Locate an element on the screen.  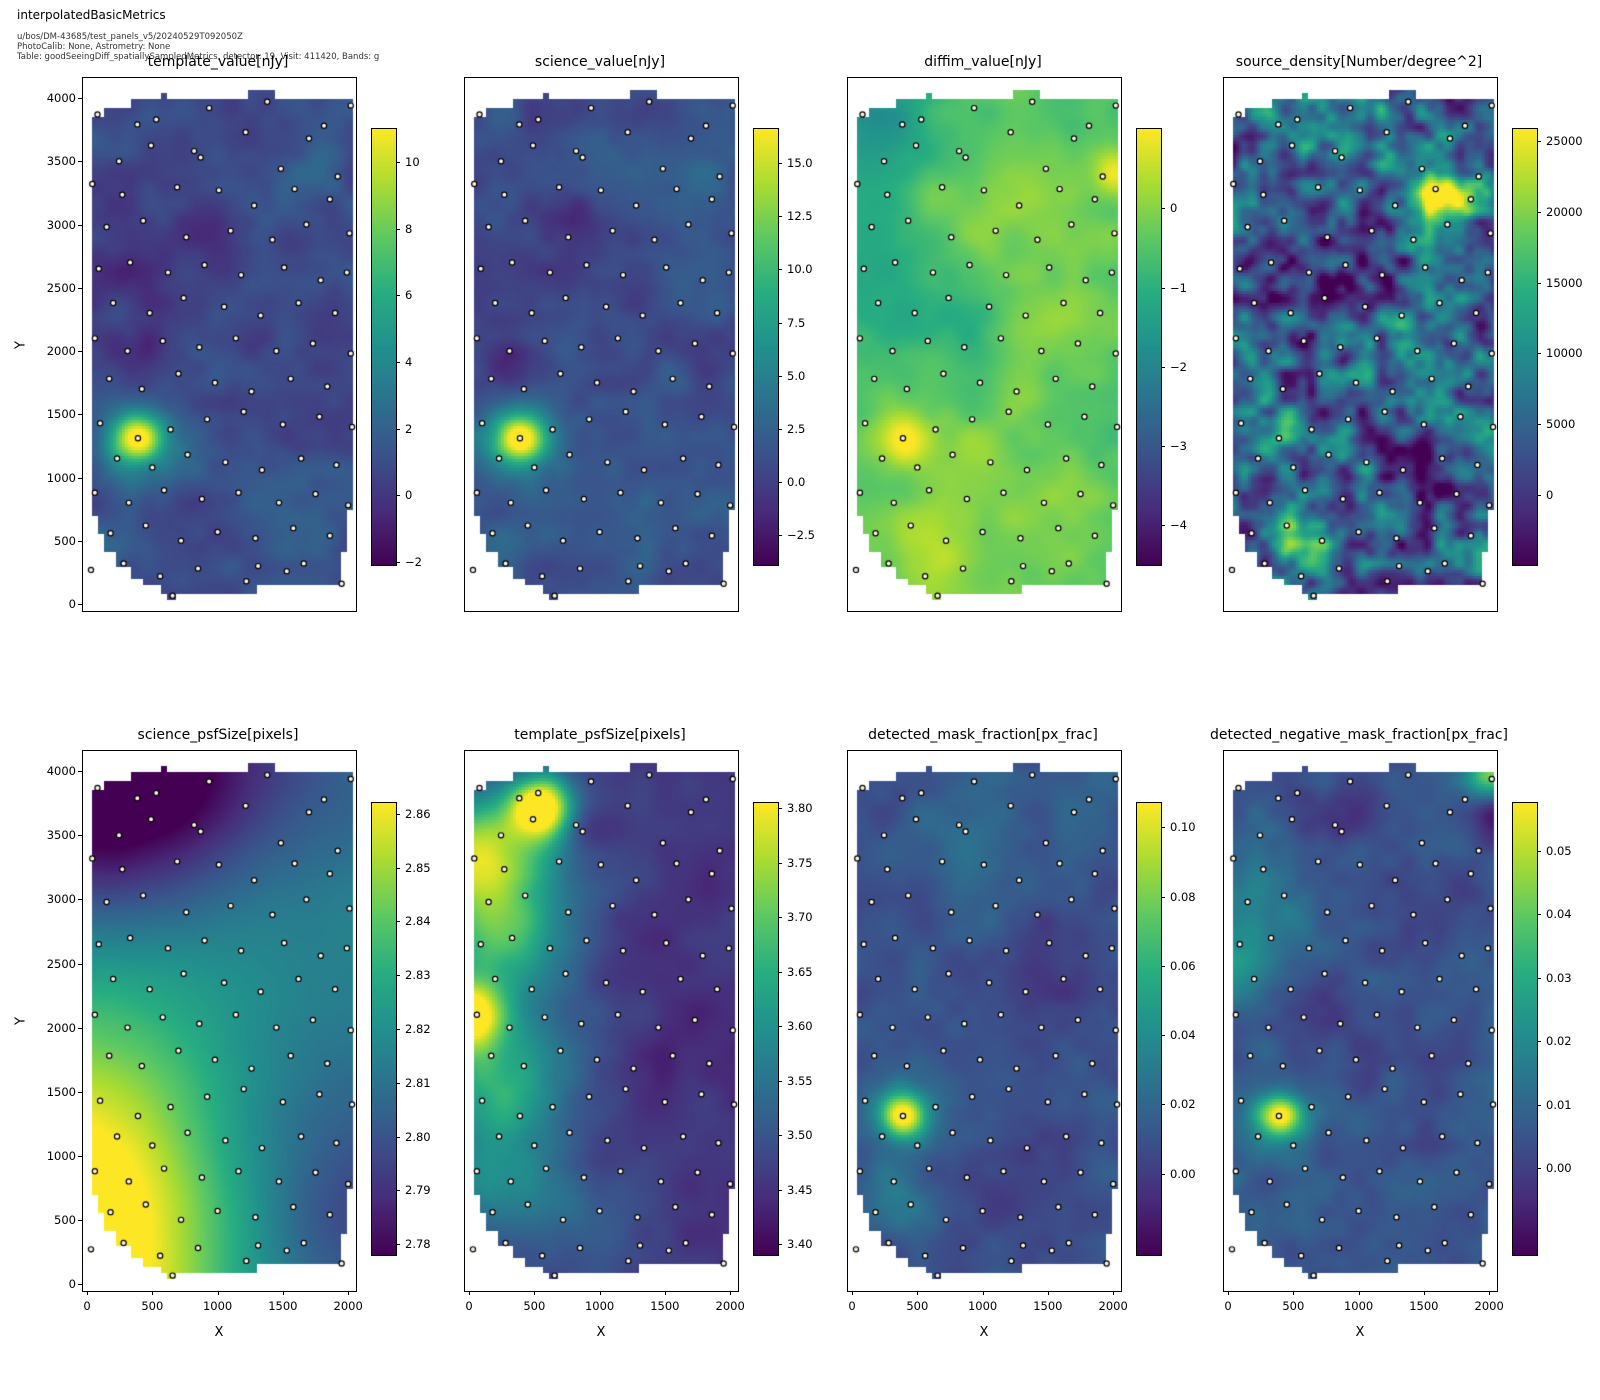
x-tick-label: 2000 is located at coordinates (730, 1306).